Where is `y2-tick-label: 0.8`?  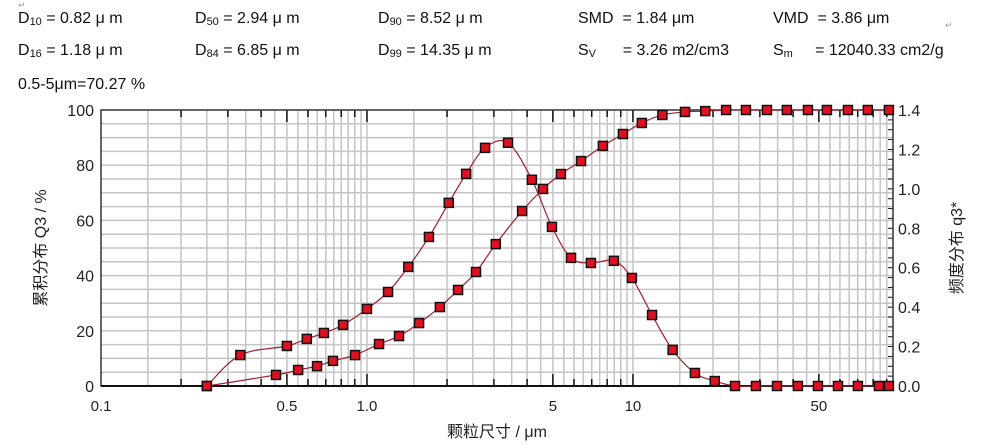 y2-tick-label: 0.8 is located at coordinates (909, 229).